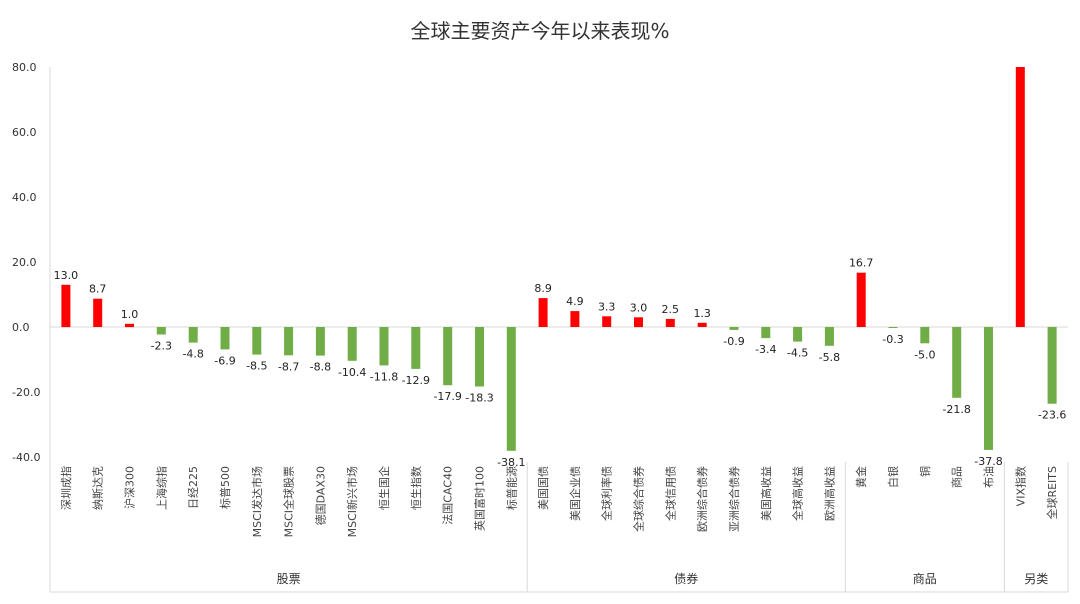 Image resolution: width=1080 pixels, height=604 pixels. What do you see at coordinates (24, 197) in the screenshot?
I see `y-tick-label: 40.0` at bounding box center [24, 197].